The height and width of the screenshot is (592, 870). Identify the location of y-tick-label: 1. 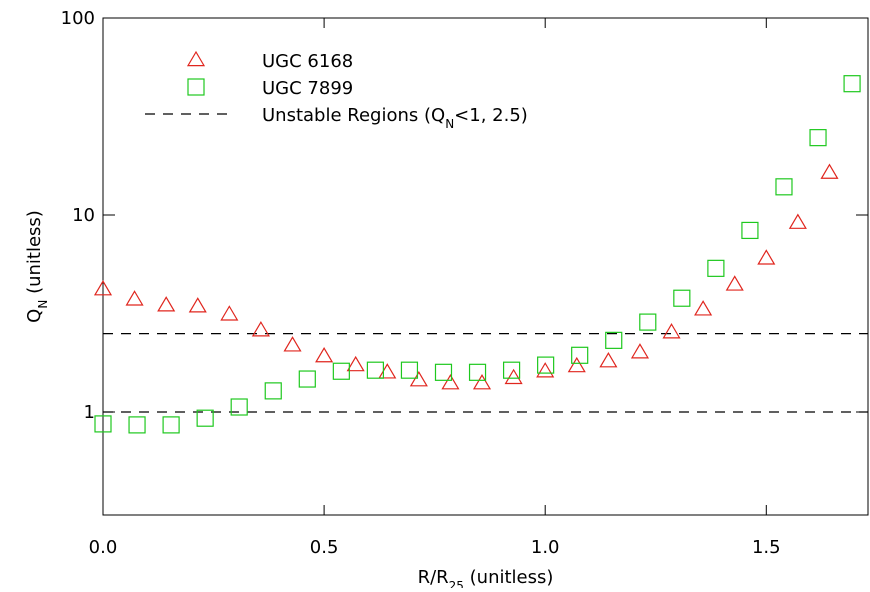
(89, 412).